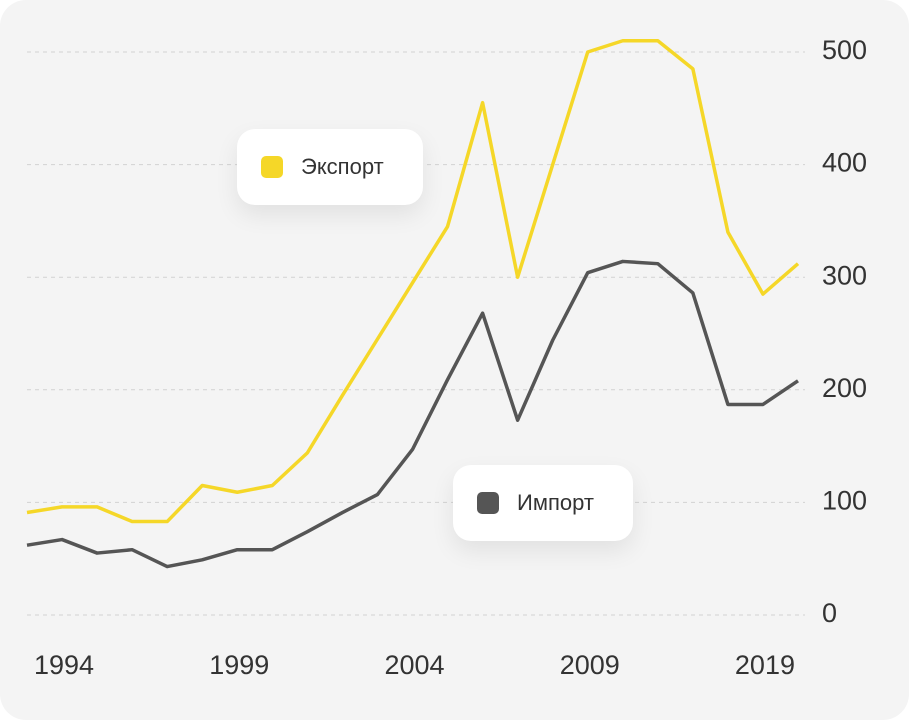 Image resolution: width=909 pixels, height=720 pixels. I want to click on y-tick-label: 300, so click(844, 275).